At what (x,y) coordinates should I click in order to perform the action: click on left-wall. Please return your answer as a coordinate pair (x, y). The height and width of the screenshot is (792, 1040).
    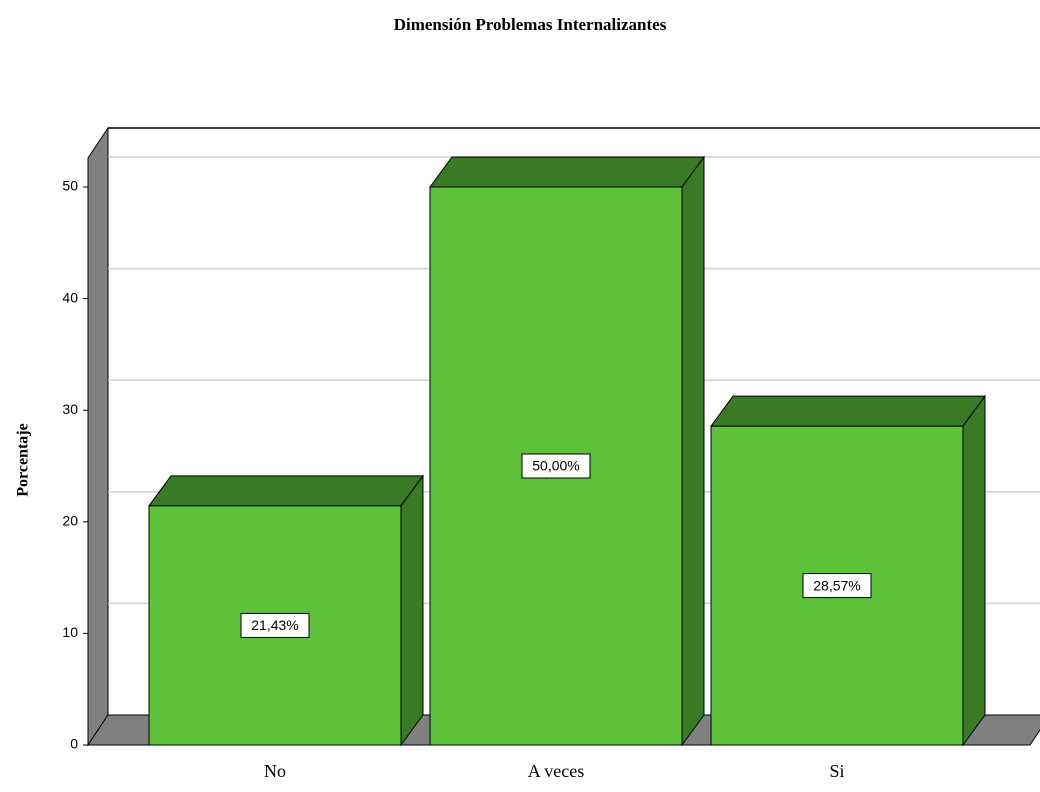
    Looking at the image, I should click on (98, 436).